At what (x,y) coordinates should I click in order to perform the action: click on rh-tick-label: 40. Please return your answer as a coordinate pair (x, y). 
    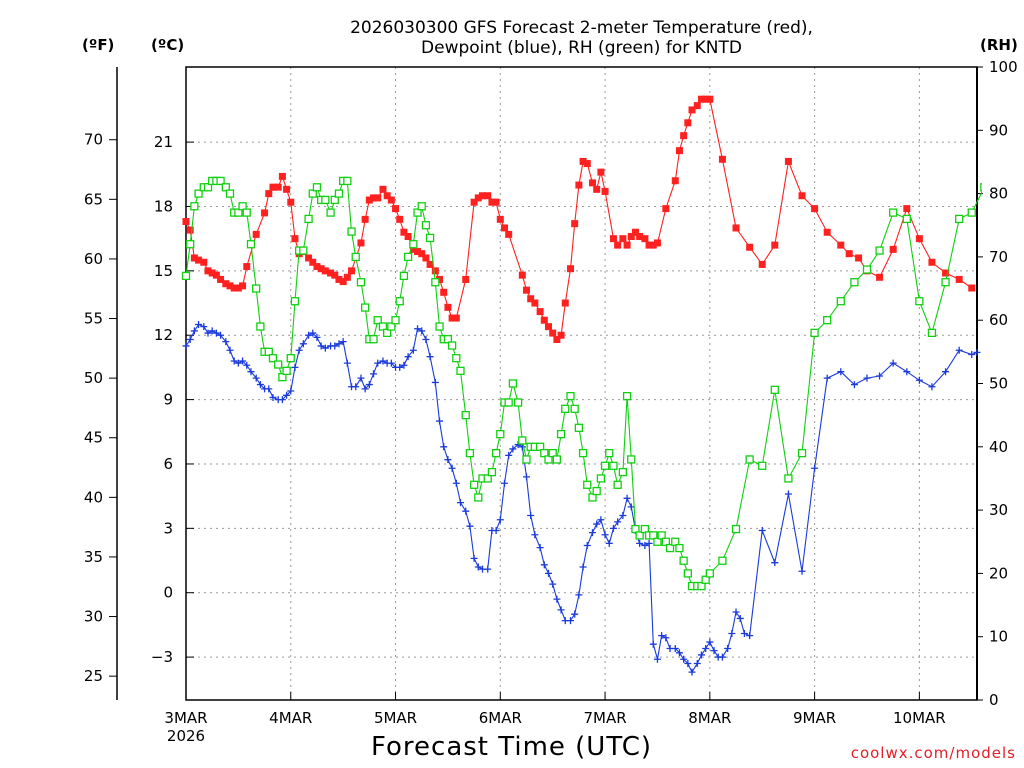
    Looking at the image, I should click on (998, 447).